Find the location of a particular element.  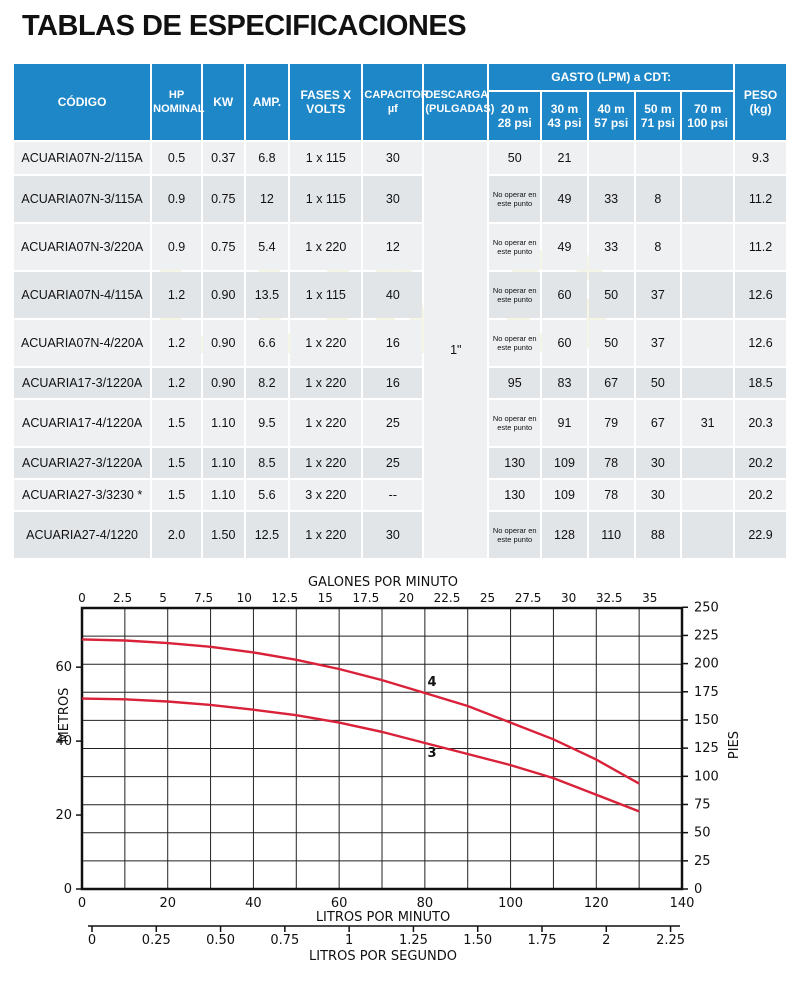

cell-code: ACUARIA07N-2/115A is located at coordinates (82, 158).